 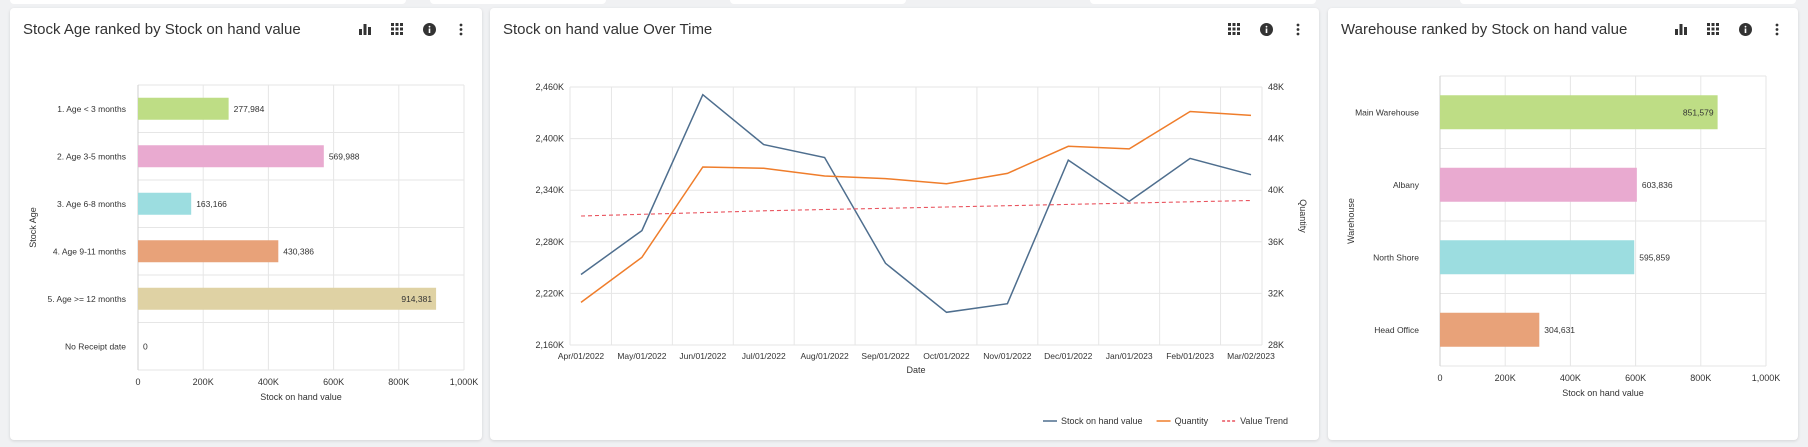 What do you see at coordinates (1484, 29) in the screenshot?
I see `panel-title: Warehouse ranked by Stock on hand value` at bounding box center [1484, 29].